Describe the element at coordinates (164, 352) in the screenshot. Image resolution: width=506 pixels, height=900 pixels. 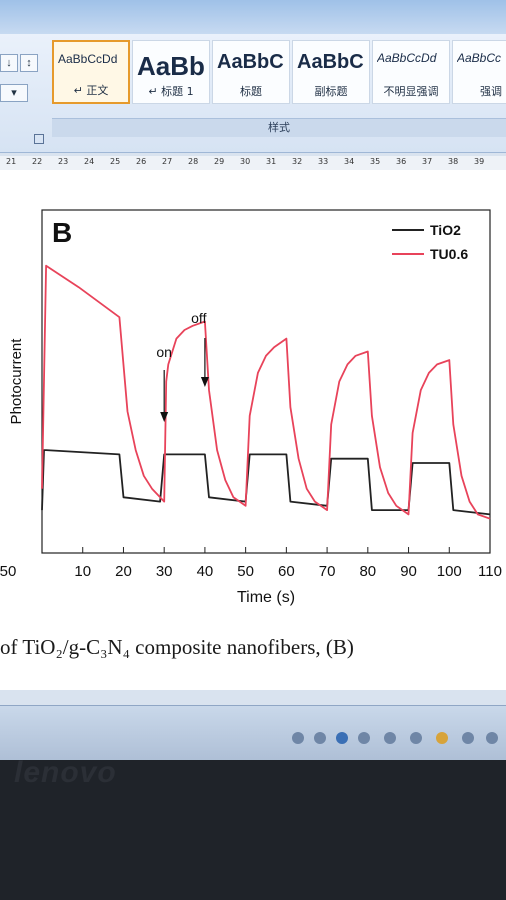
I see `on-annotation: on` at that location.